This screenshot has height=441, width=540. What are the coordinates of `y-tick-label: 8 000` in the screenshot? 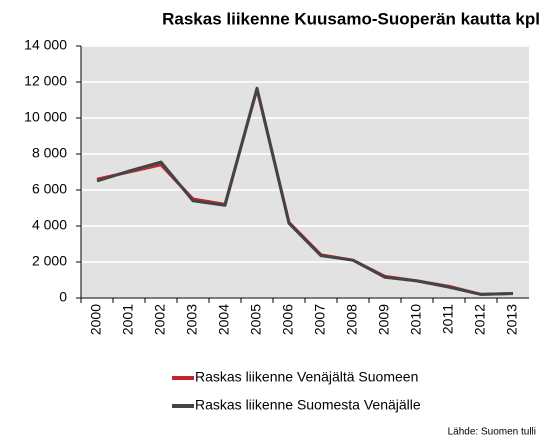 It's located at (49, 153).